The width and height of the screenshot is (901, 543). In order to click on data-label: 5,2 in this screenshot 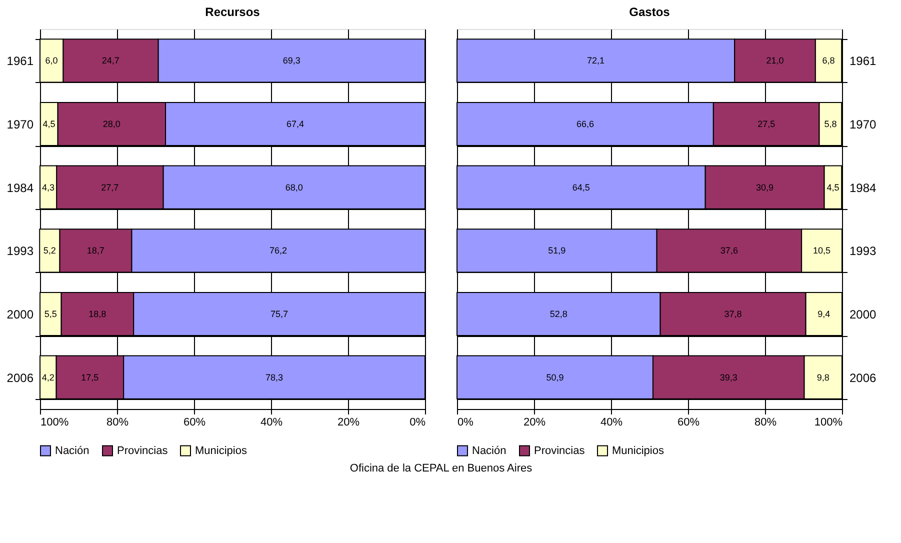, I will do `click(49, 251)`.